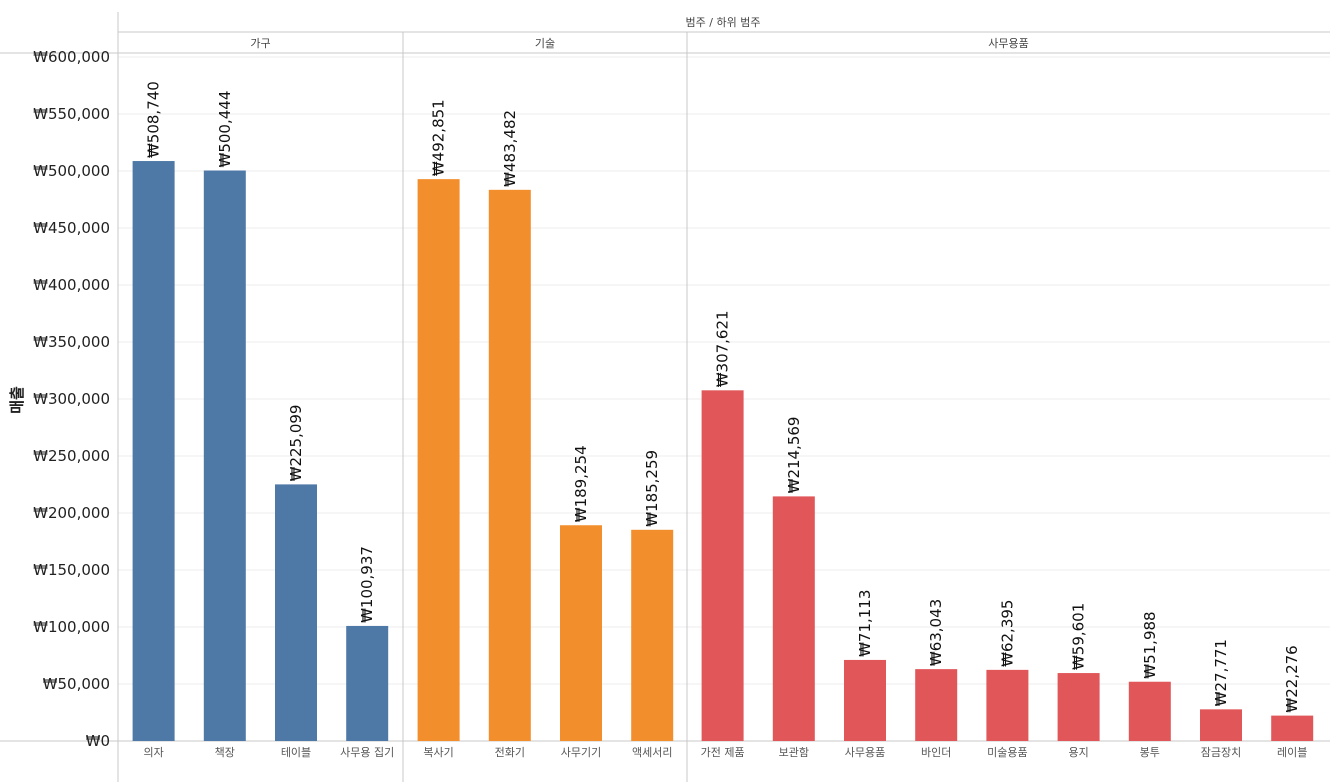 The image size is (1330, 782). Describe the element at coordinates (1221, 752) in the screenshot. I see `category-label: 잠금장치` at that location.